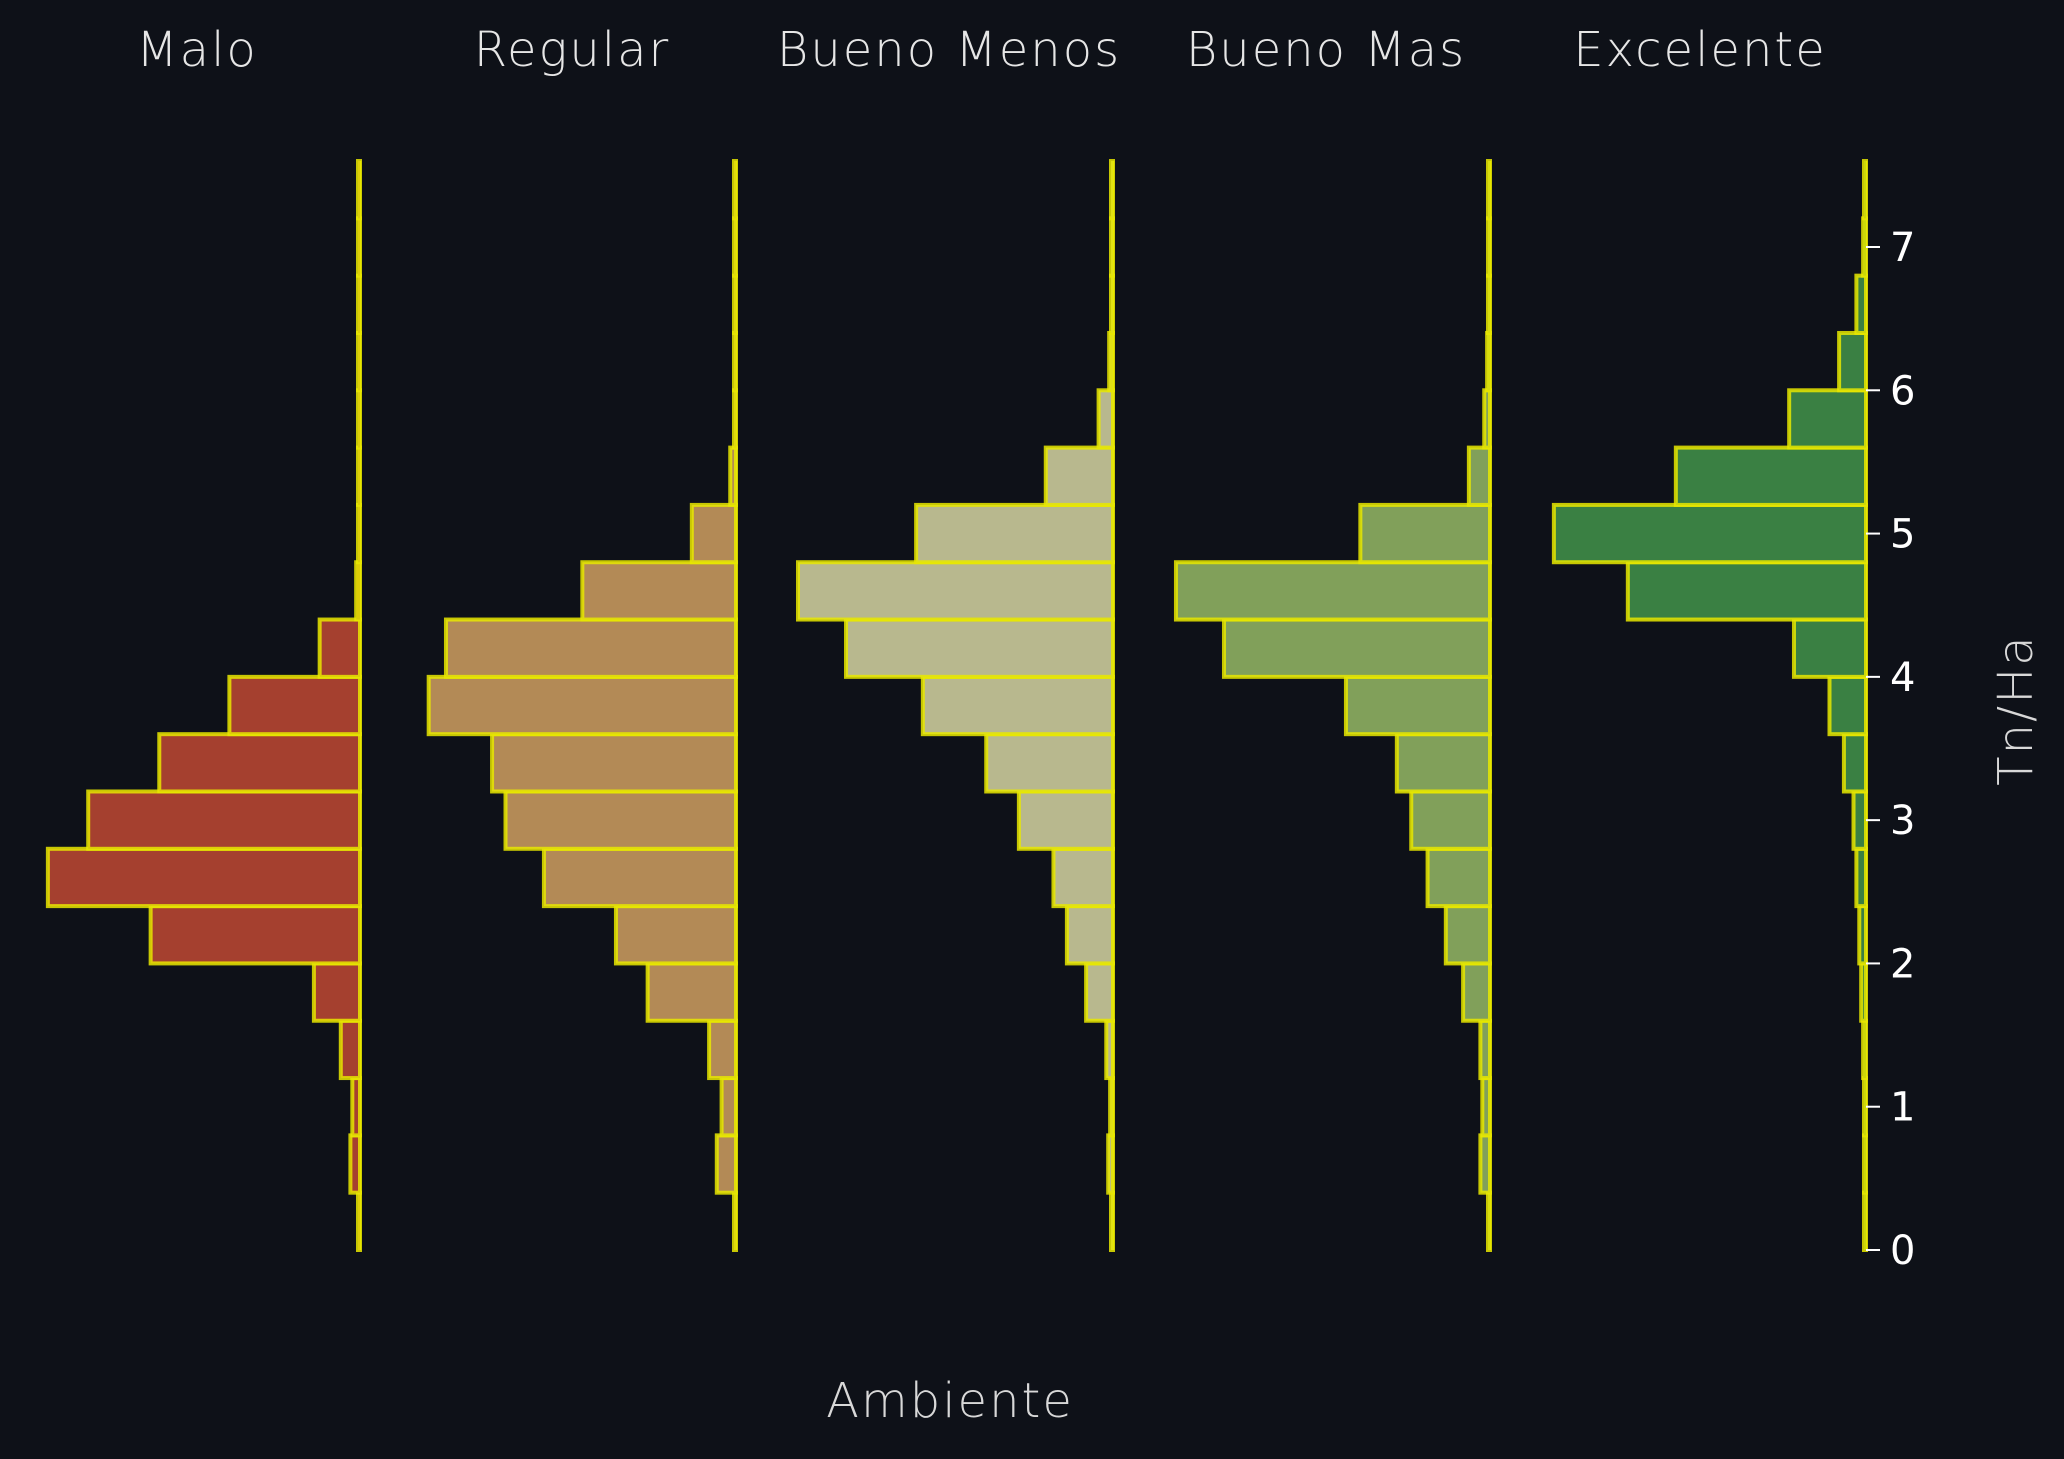 The image size is (2064, 1459). What do you see at coordinates (949, 50) in the screenshot?
I see `panel-title-bueno-menos: Bueno Menos` at bounding box center [949, 50].